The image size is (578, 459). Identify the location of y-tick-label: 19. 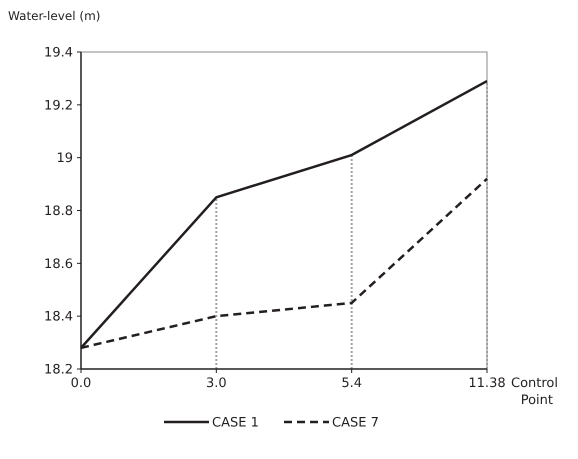
(64, 158).